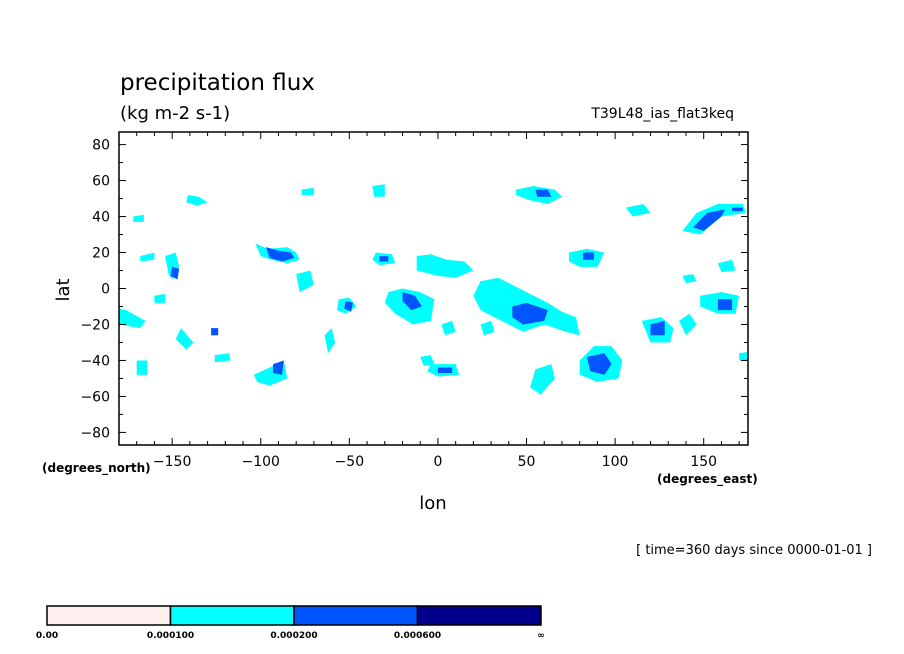 This screenshot has height=654, width=904. Describe the element at coordinates (527, 462) in the screenshot. I see `x-tick-label: 50` at that location.